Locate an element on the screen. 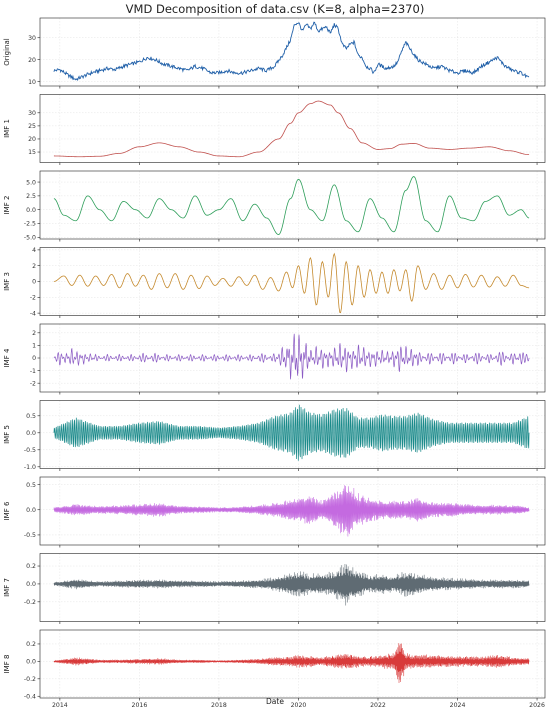 This screenshot has height=710, width=550. imf-8-ytick-label: 0.2 is located at coordinates (31, 644).